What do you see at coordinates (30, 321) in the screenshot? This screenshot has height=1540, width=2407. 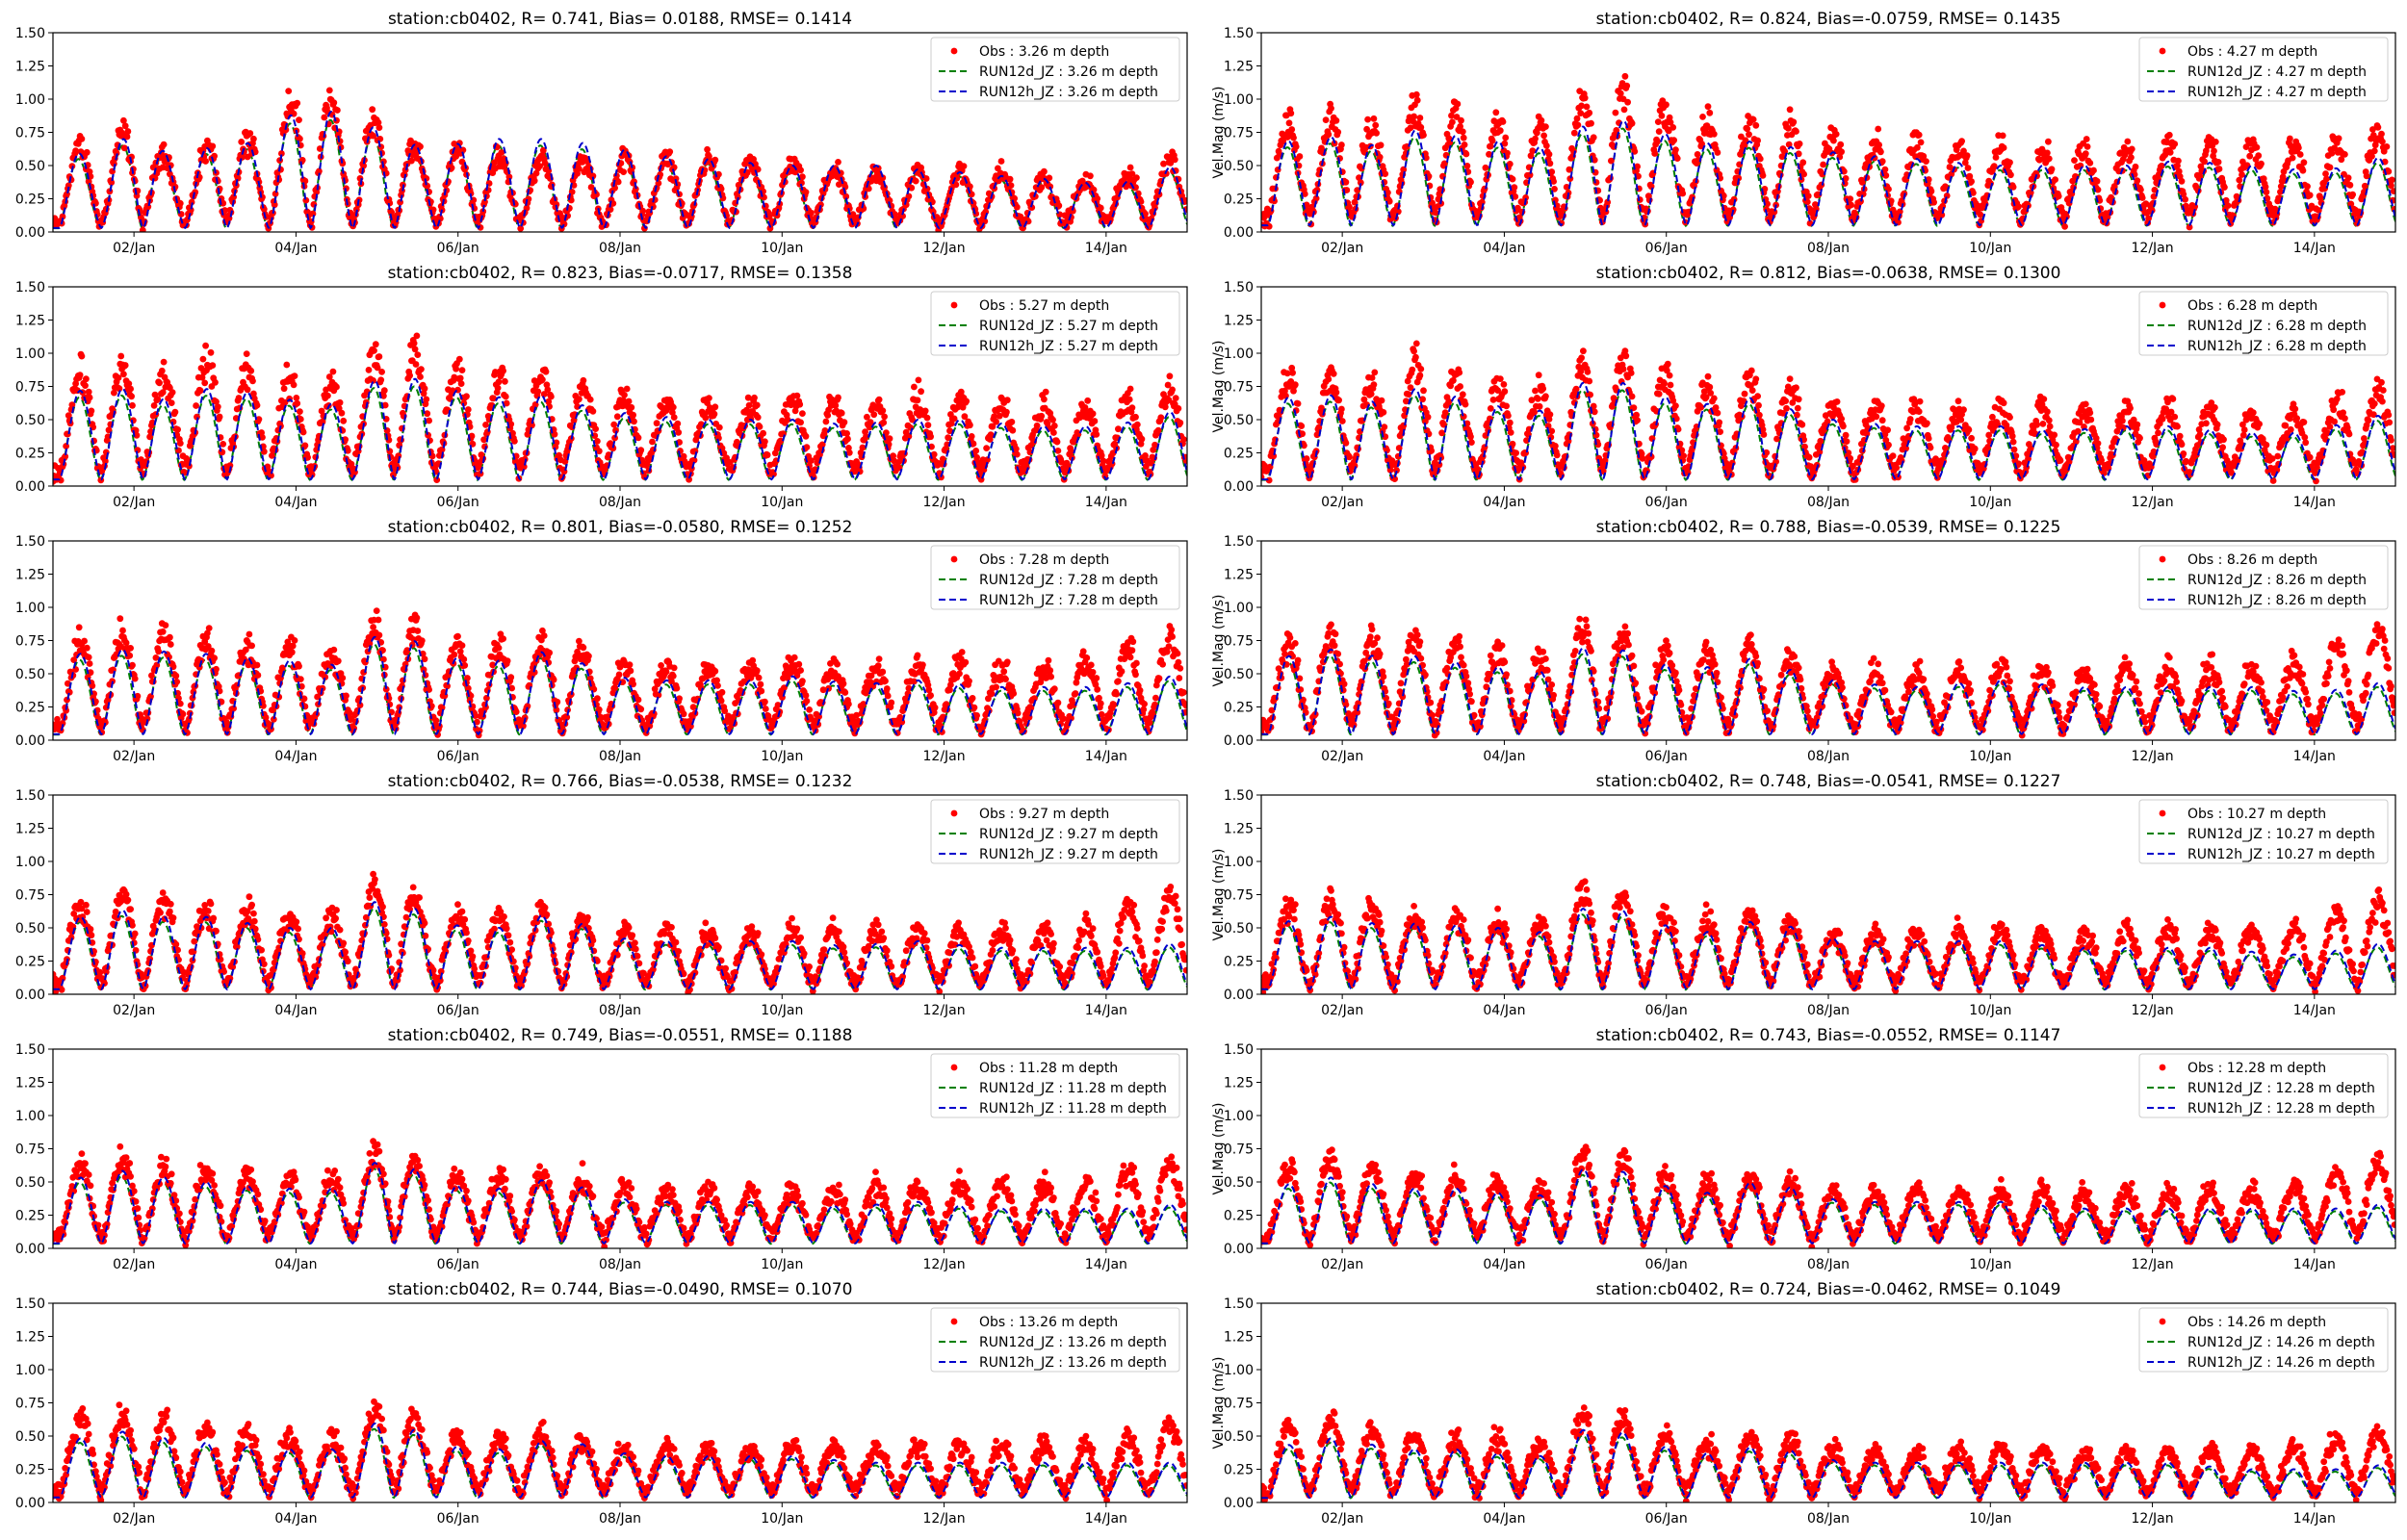 I see `y-tick-label: 1.25` at bounding box center [30, 321].